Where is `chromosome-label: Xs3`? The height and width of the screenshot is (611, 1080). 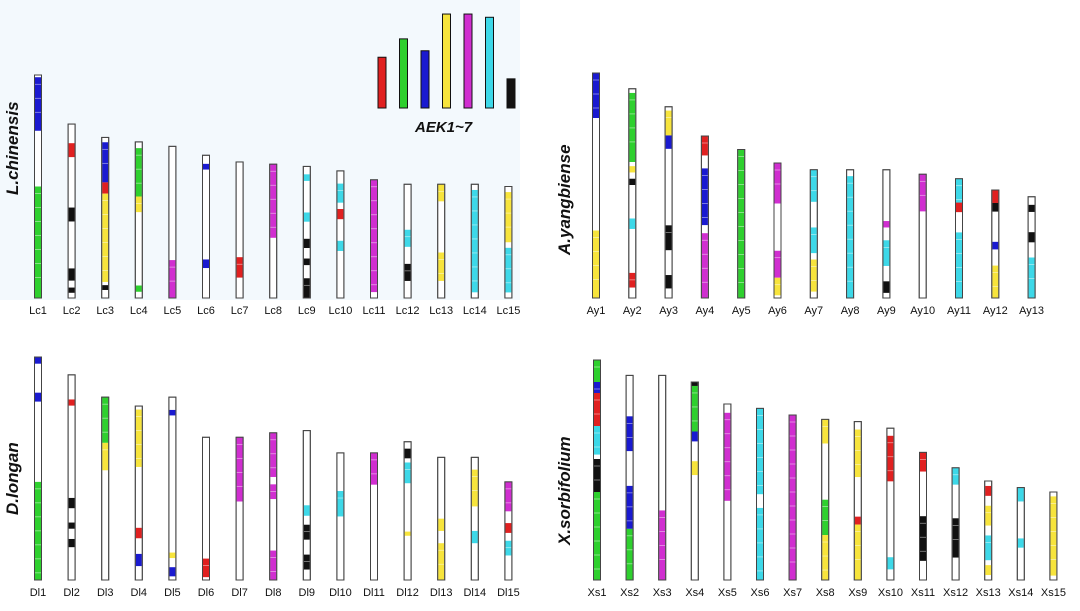
chromosome-label: Xs3 is located at coordinates (662, 593).